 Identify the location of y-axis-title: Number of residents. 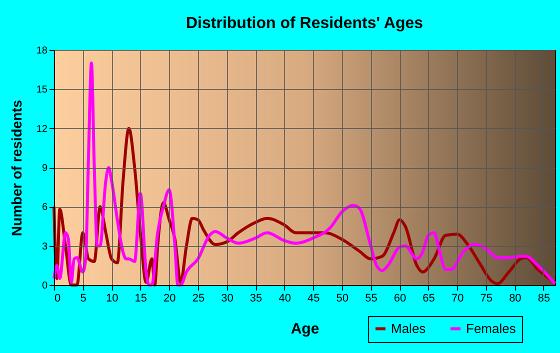
(16, 168).